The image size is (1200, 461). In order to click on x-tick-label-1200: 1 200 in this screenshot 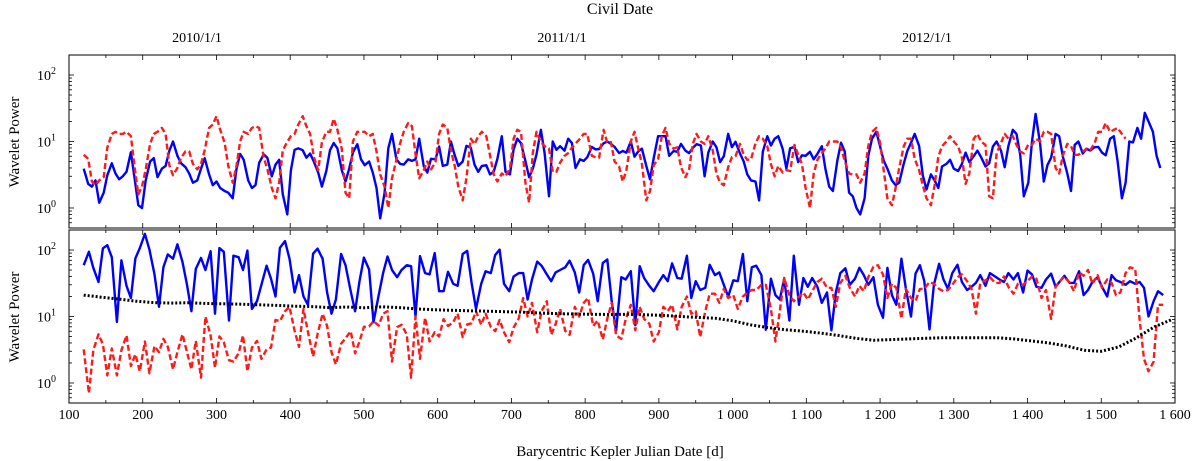, I will do `click(880, 415)`.